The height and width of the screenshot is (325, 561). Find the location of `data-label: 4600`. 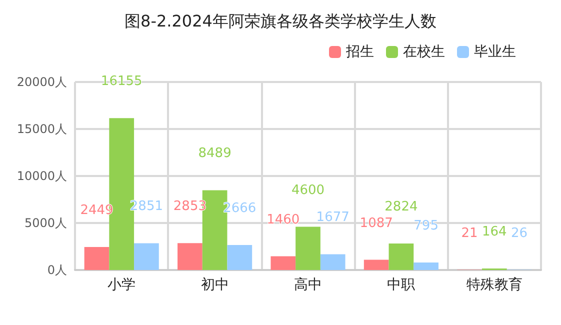

data-label: 4600 is located at coordinates (308, 190).